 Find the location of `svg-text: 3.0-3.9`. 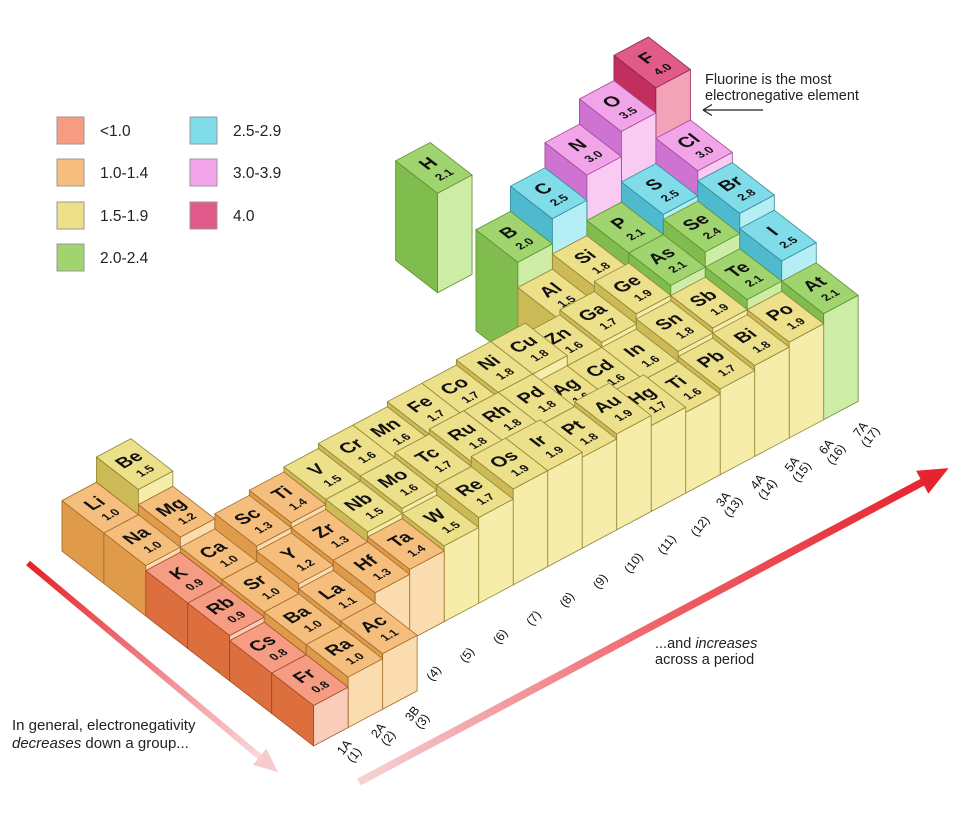

svg-text: 3.0-3.9 is located at coordinates (257, 173).